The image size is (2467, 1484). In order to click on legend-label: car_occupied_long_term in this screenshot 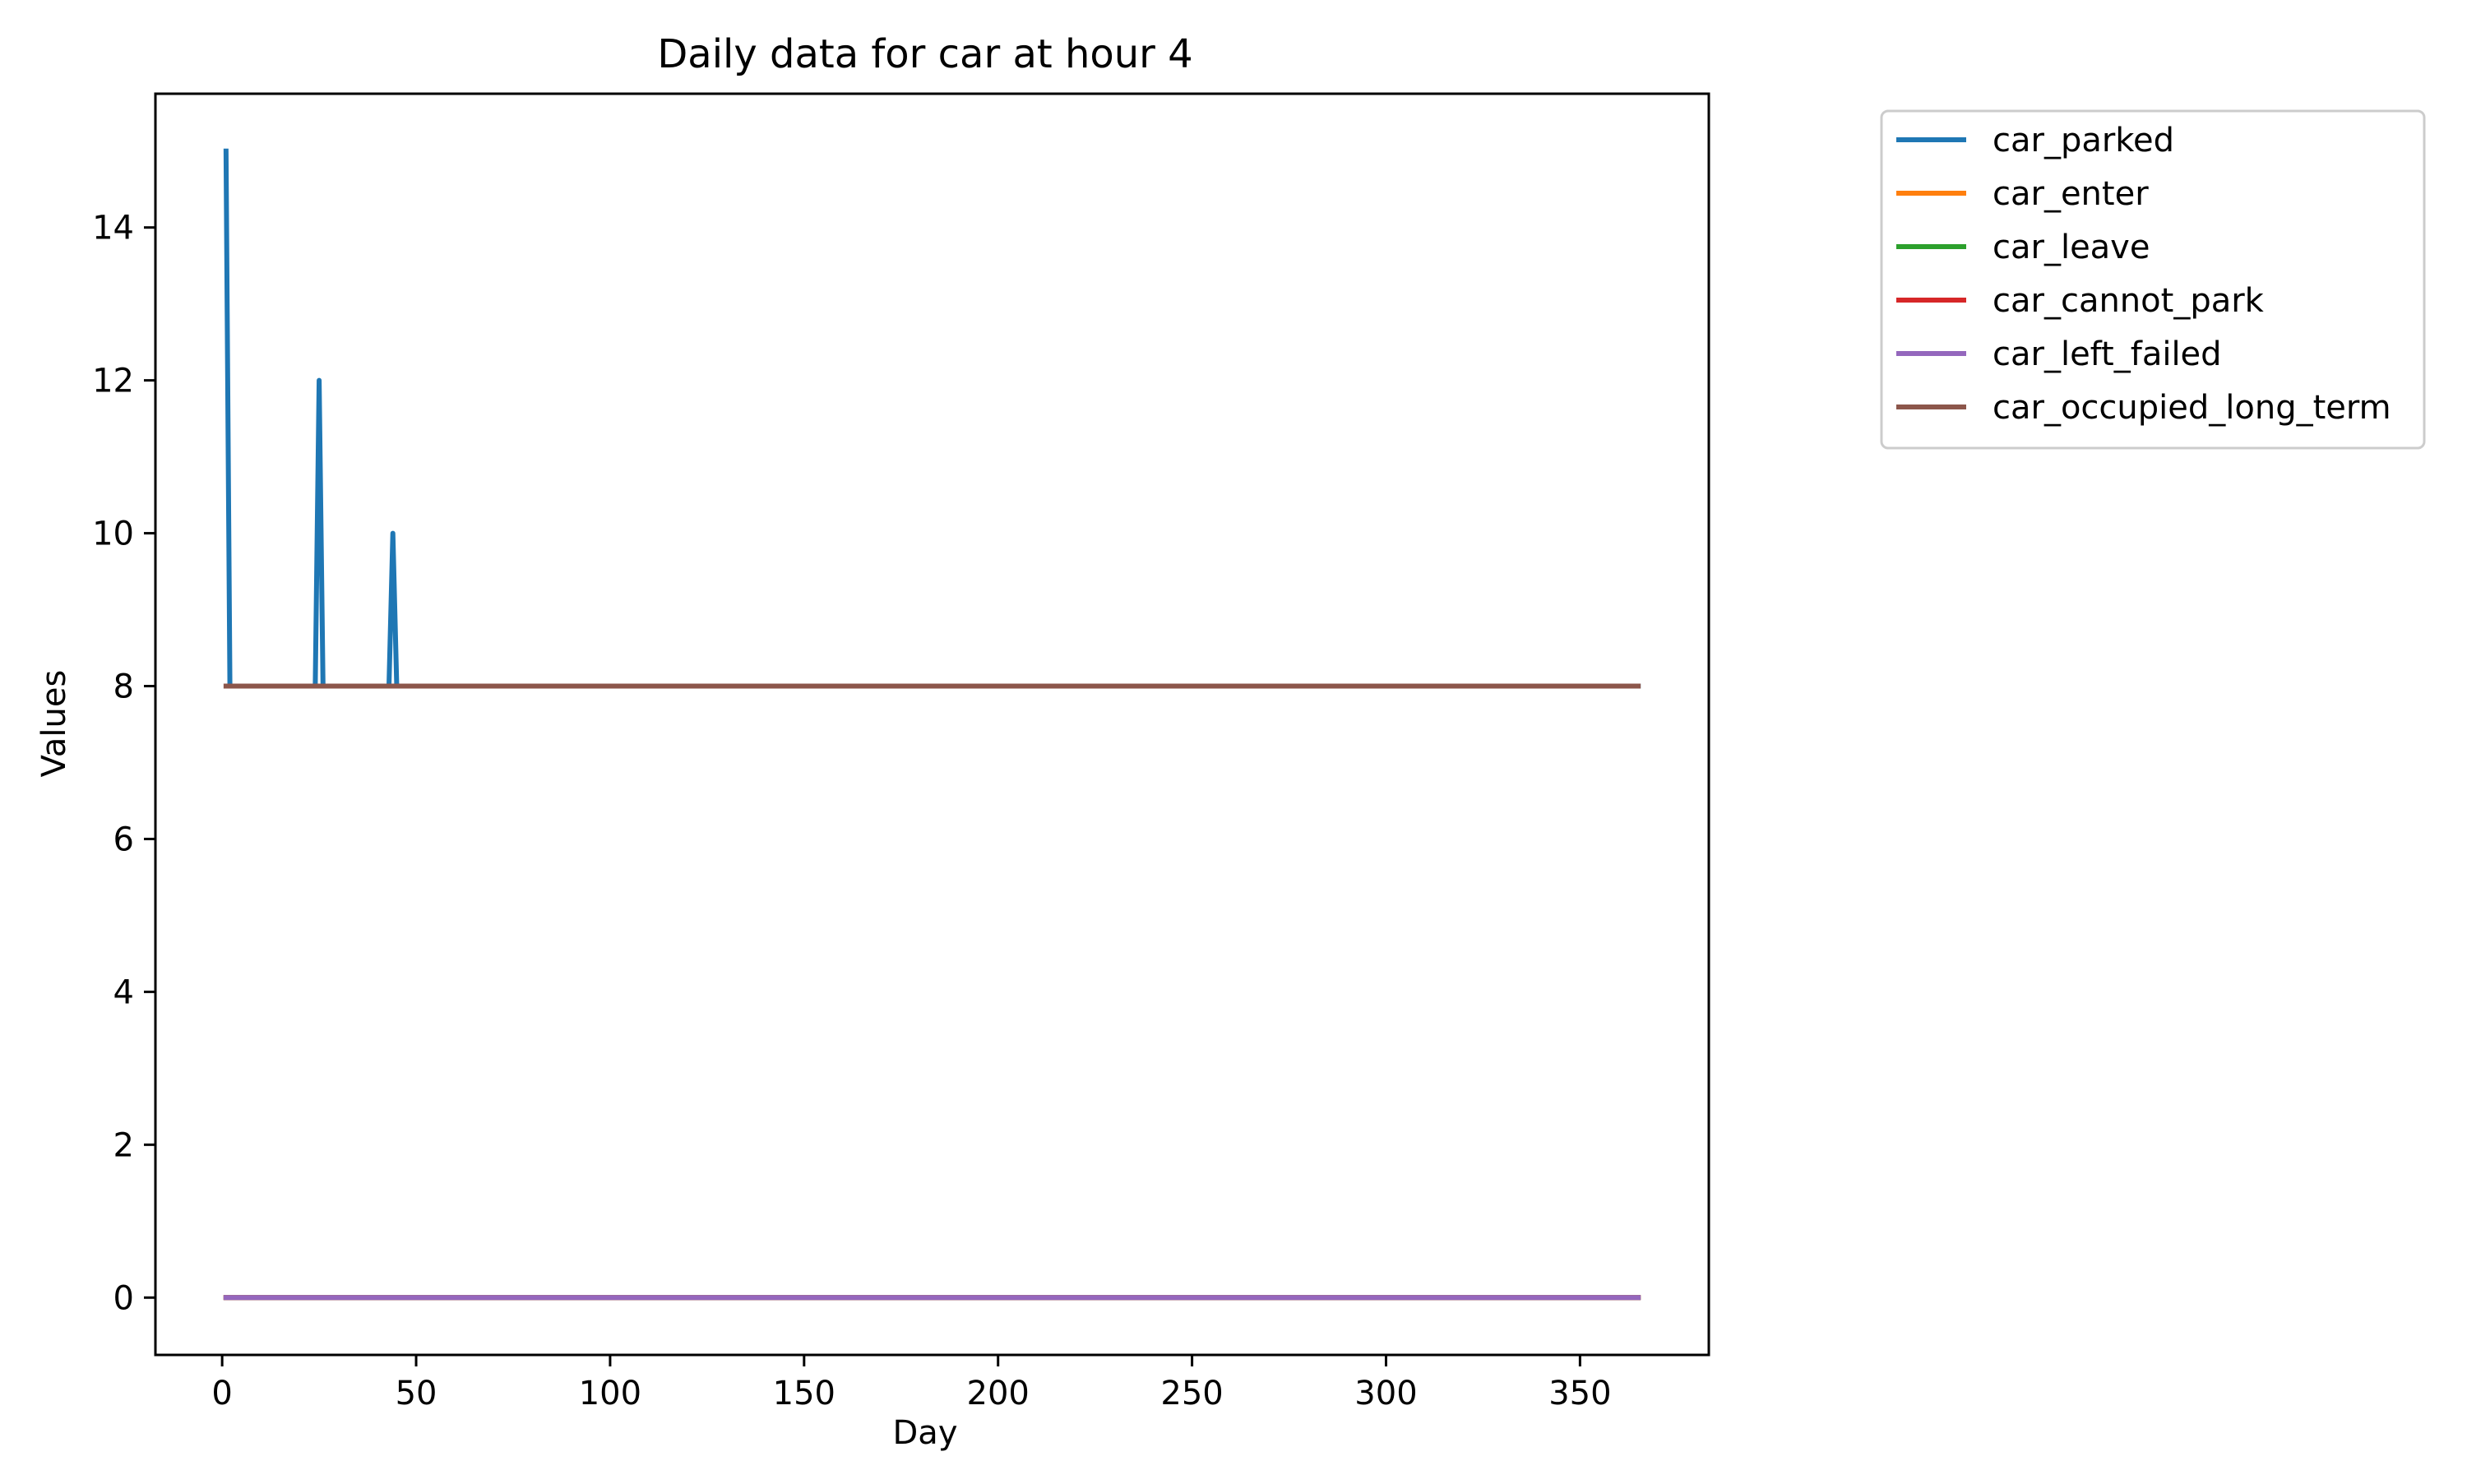, I will do `click(2192, 408)`.